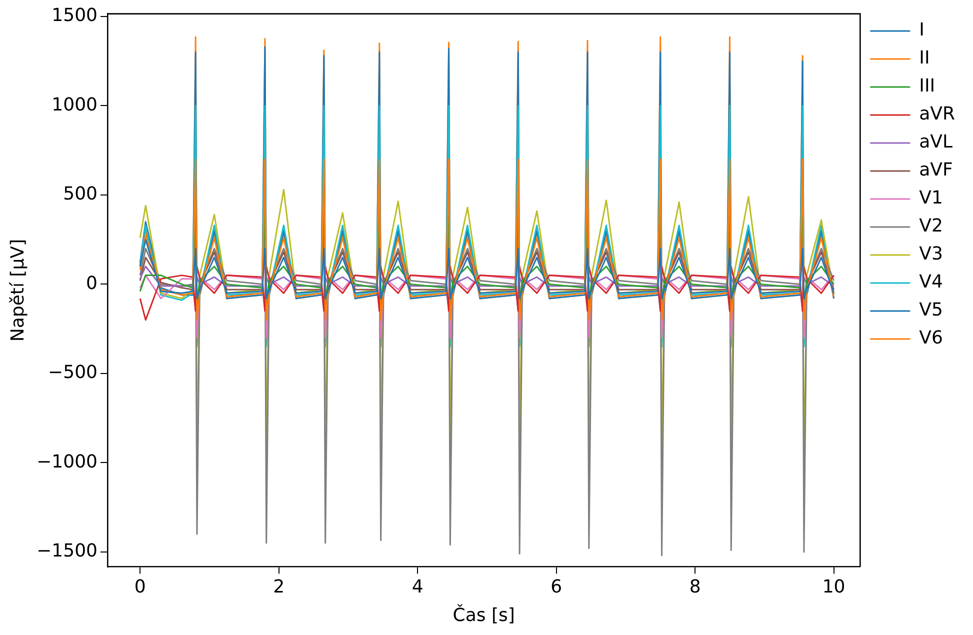  What do you see at coordinates (556, 587) in the screenshot?
I see `x-tick-label: 6` at bounding box center [556, 587].